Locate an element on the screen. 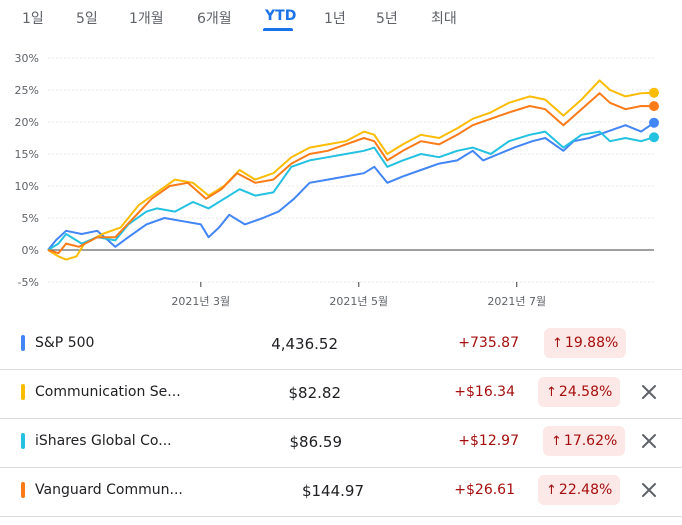  table-row: Vanguard Commun... $144.97 +$26.61 ↑ 22.48% is located at coordinates (341, 492).